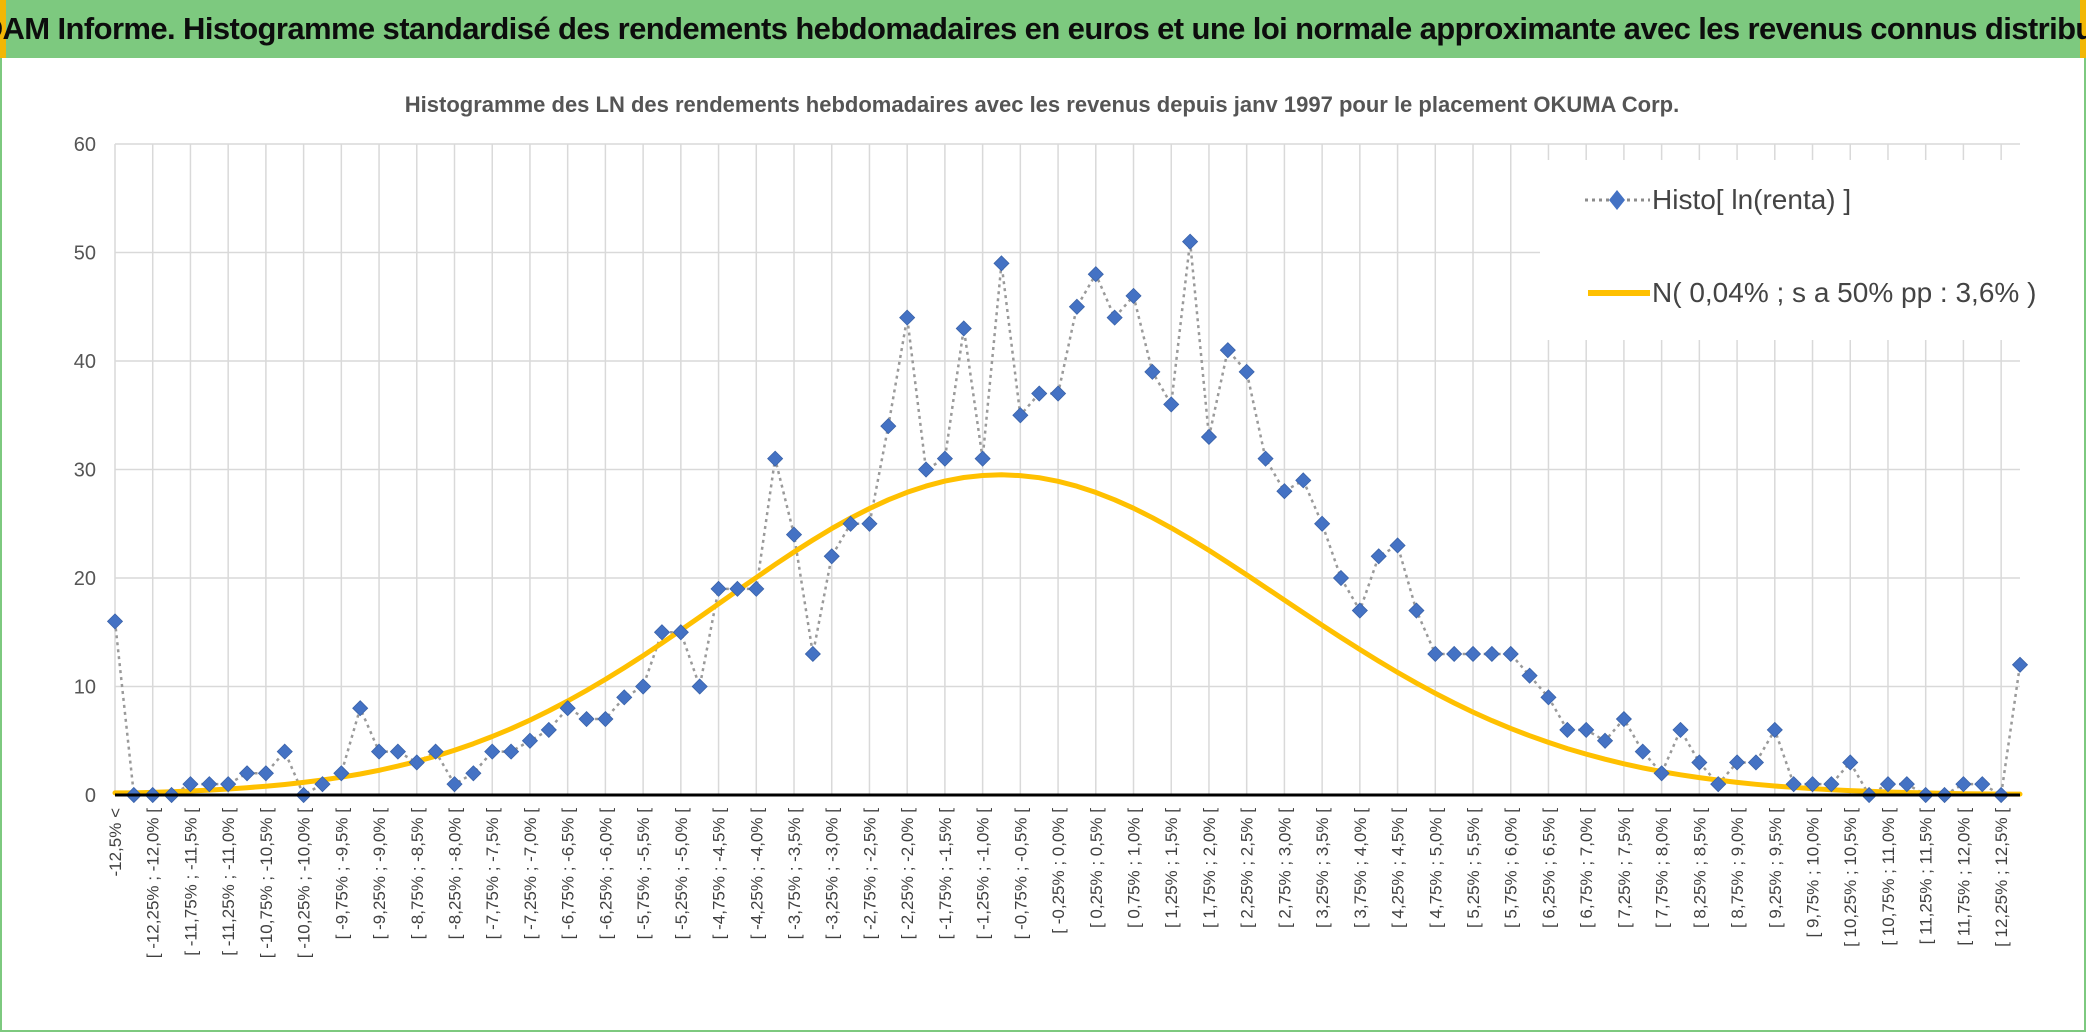  Describe the element at coordinates (85, 579) in the screenshot. I see `y-tick-label: 20` at that location.